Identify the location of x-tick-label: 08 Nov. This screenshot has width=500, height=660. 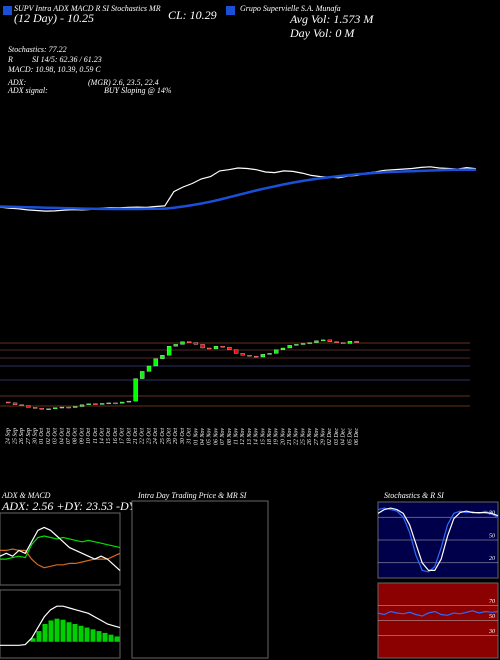
(230, 437).